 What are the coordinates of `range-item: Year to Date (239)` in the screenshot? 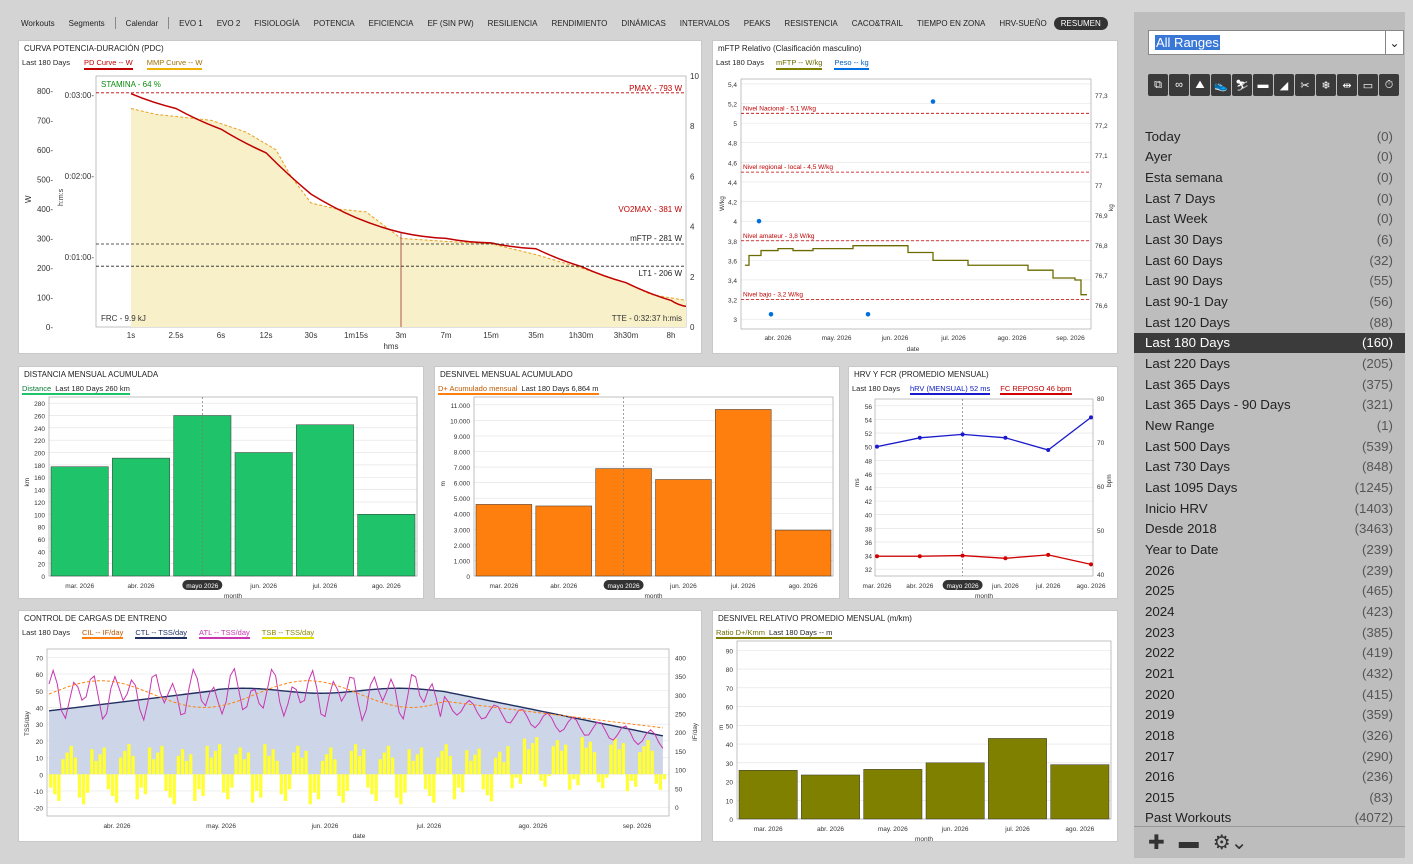 It's located at (1269, 549).